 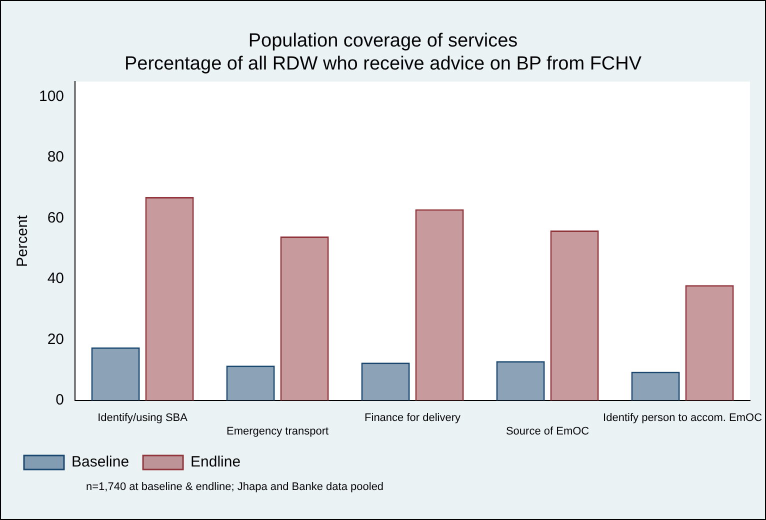 What do you see at coordinates (60, 400) in the screenshot?
I see `y-tick-label: 0` at bounding box center [60, 400].